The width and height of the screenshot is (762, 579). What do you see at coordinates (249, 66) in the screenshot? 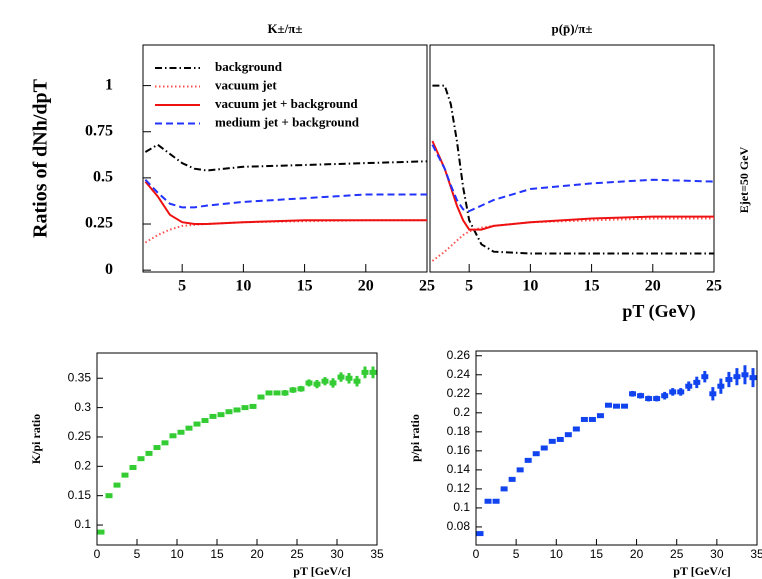
I see `legend-label: background` at bounding box center [249, 66].